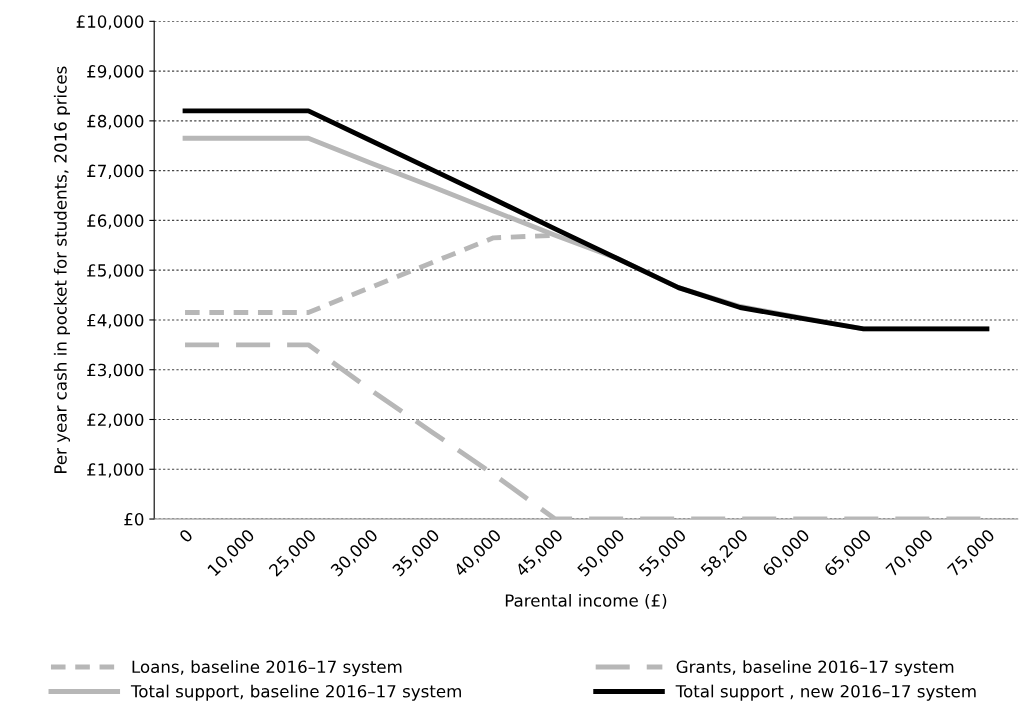  I want to click on y-tick-label: £1,000, so click(115, 470).